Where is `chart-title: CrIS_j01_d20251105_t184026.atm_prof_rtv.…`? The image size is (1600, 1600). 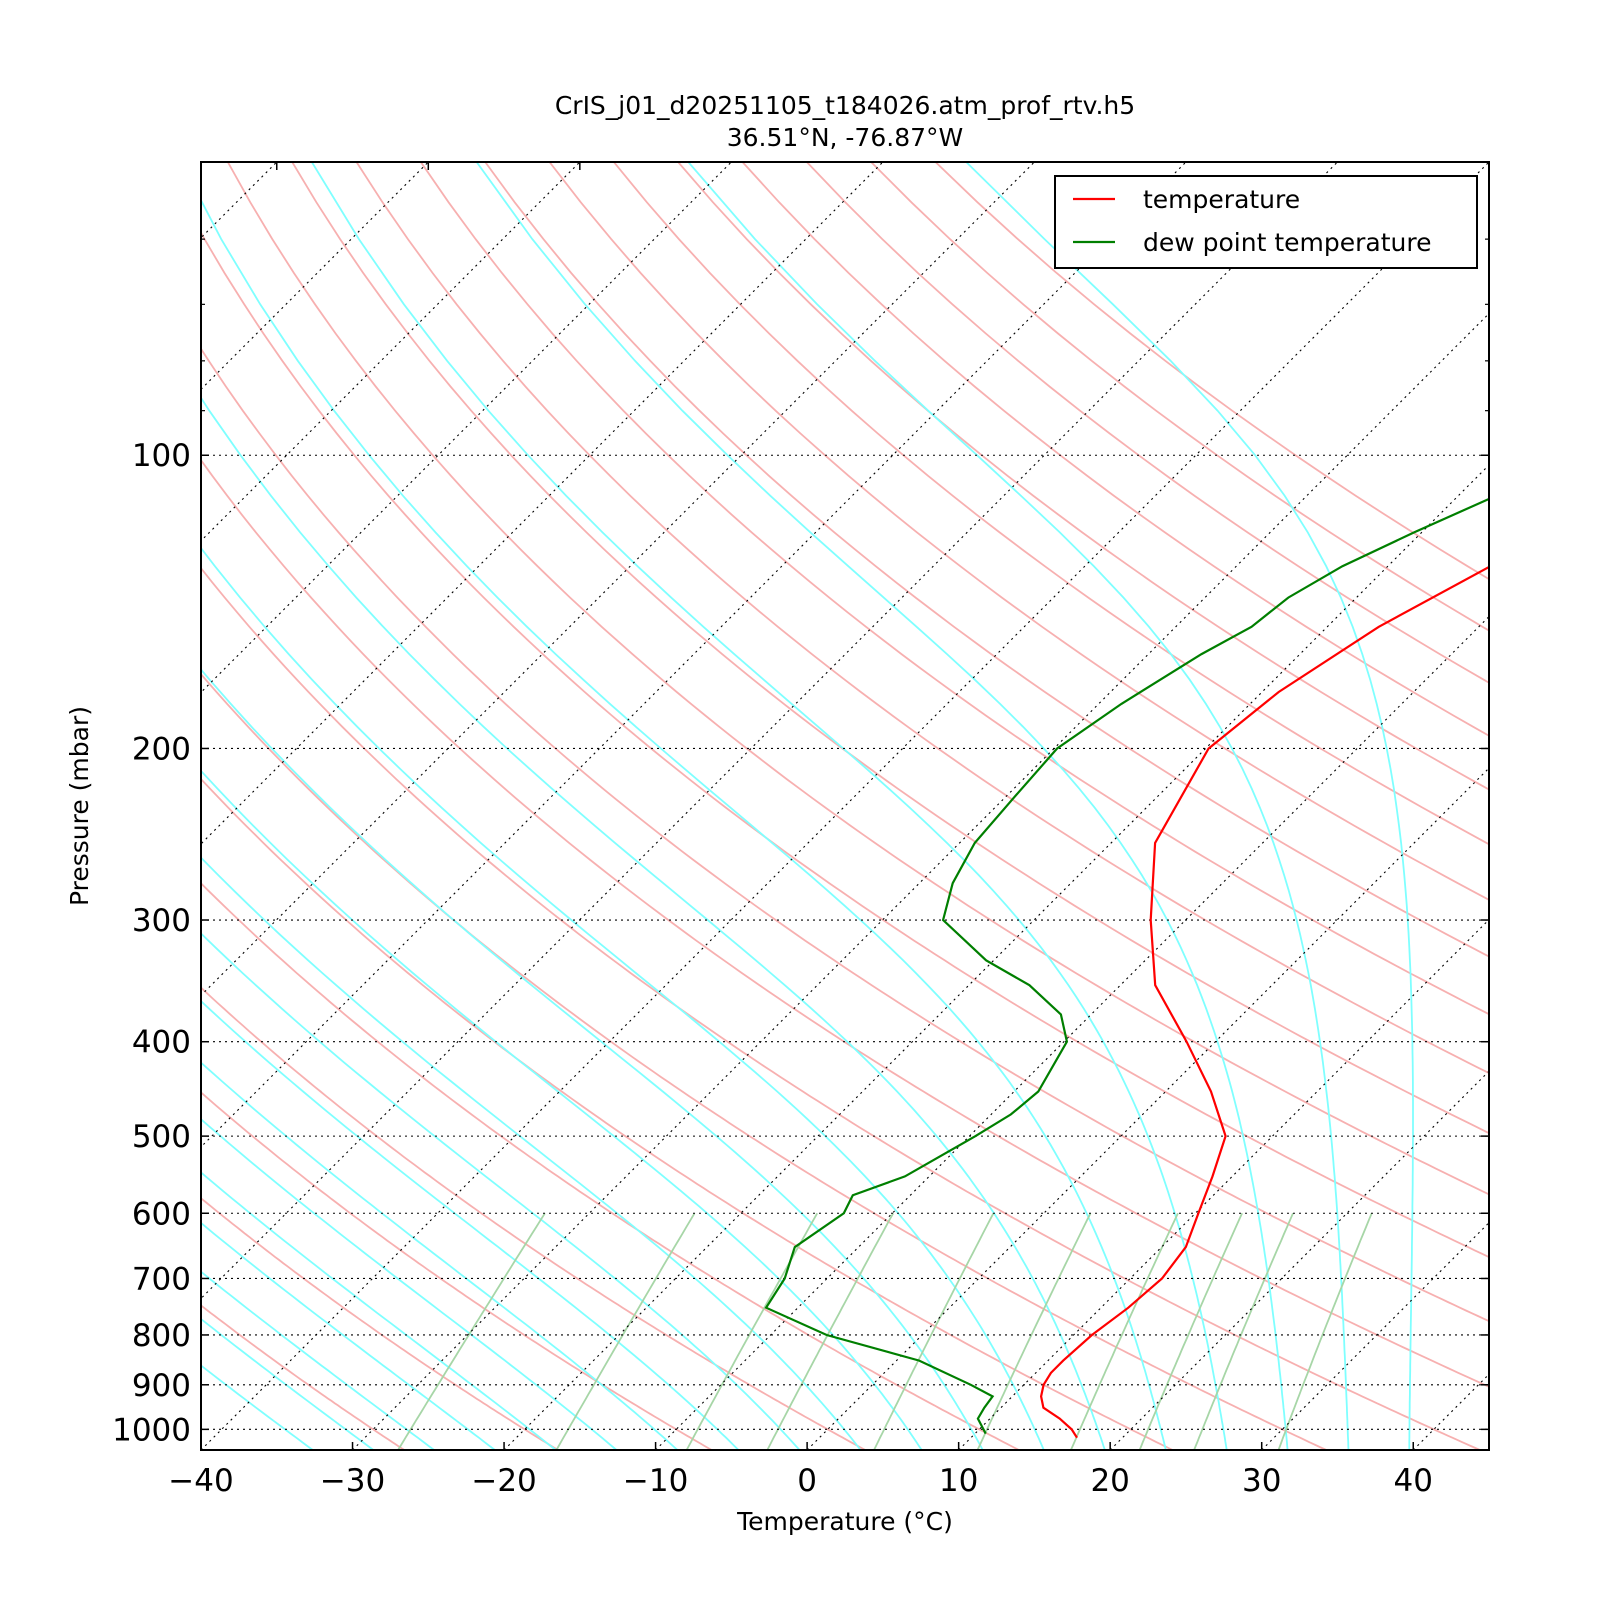
chart-title: CrIS_j01_d20251105_t184026.atm_prof_rtv.… is located at coordinates (845, 105).